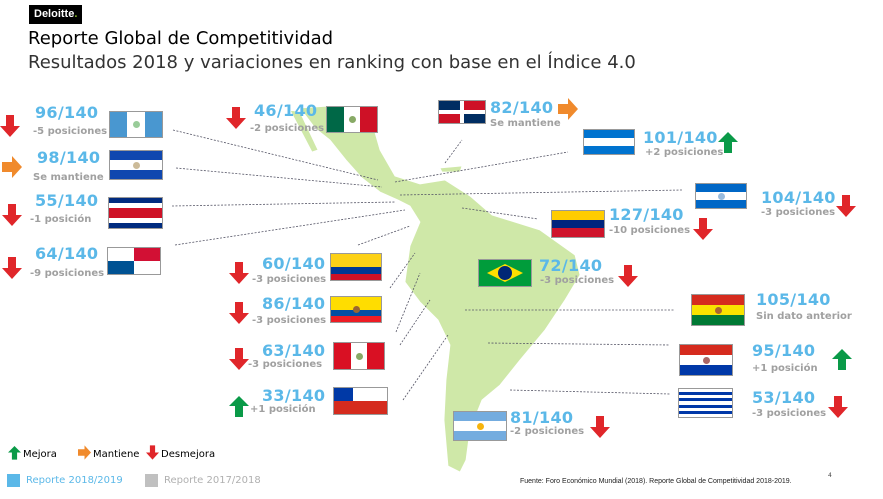  What do you see at coordinates (294, 350) in the screenshot?
I see `rank-value: 63/140` at bounding box center [294, 350].